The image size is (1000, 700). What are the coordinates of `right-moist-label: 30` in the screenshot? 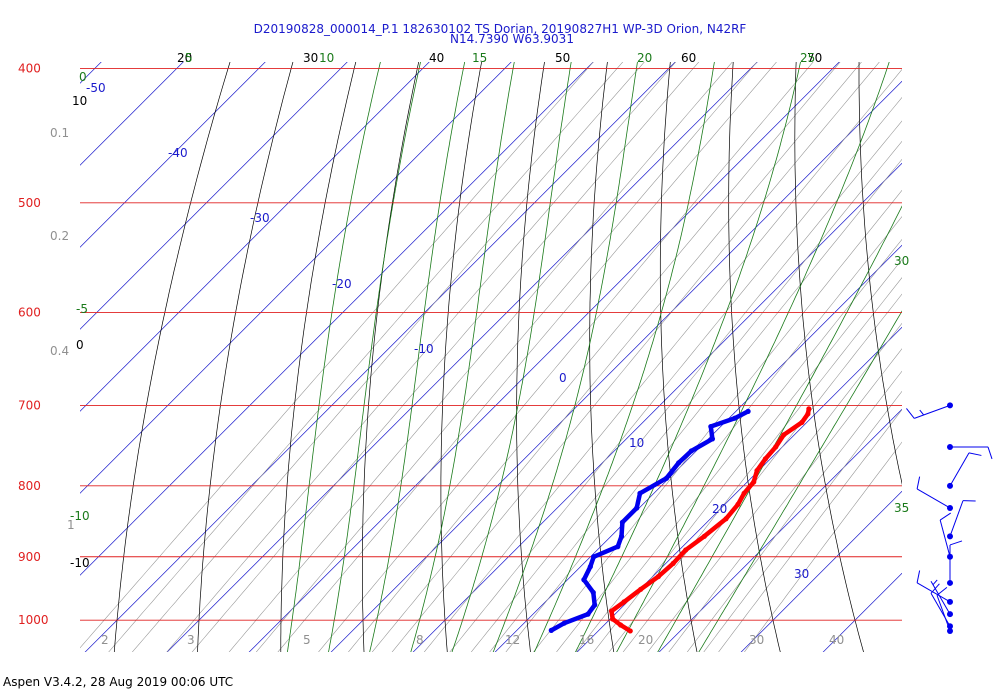 It's located at (901, 261).